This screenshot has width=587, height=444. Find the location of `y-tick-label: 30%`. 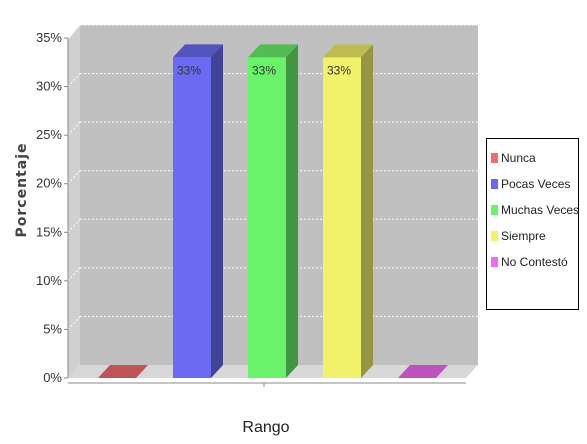

y-tick-label: 30% is located at coordinates (49, 86).